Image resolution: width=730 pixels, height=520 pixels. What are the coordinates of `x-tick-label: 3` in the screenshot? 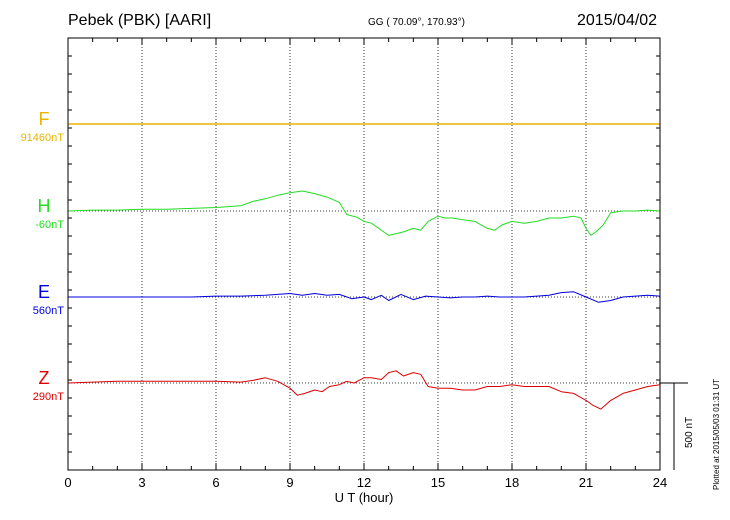 It's located at (141, 482).